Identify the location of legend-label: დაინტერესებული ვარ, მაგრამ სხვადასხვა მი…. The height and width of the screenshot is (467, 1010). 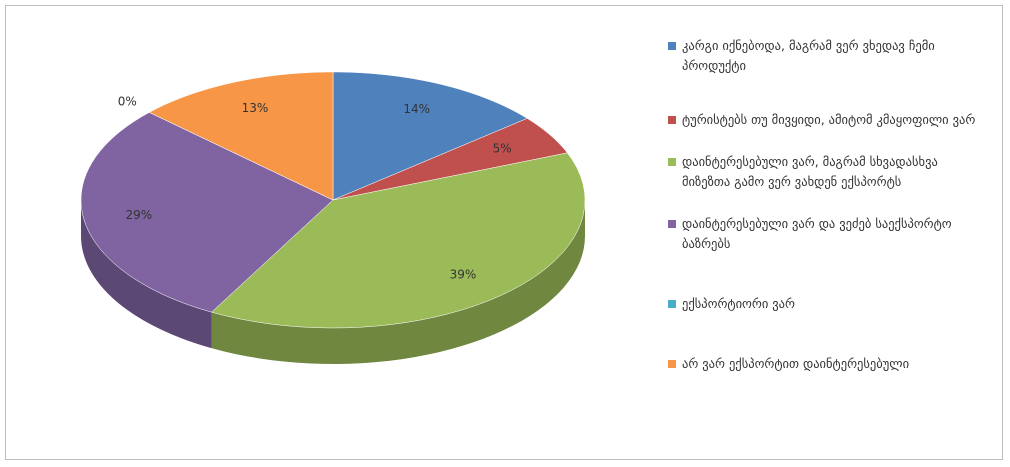
(810, 171).